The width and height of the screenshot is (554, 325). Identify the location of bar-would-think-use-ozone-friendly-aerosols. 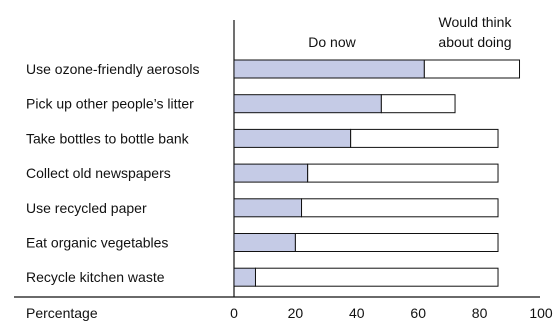
(472, 69).